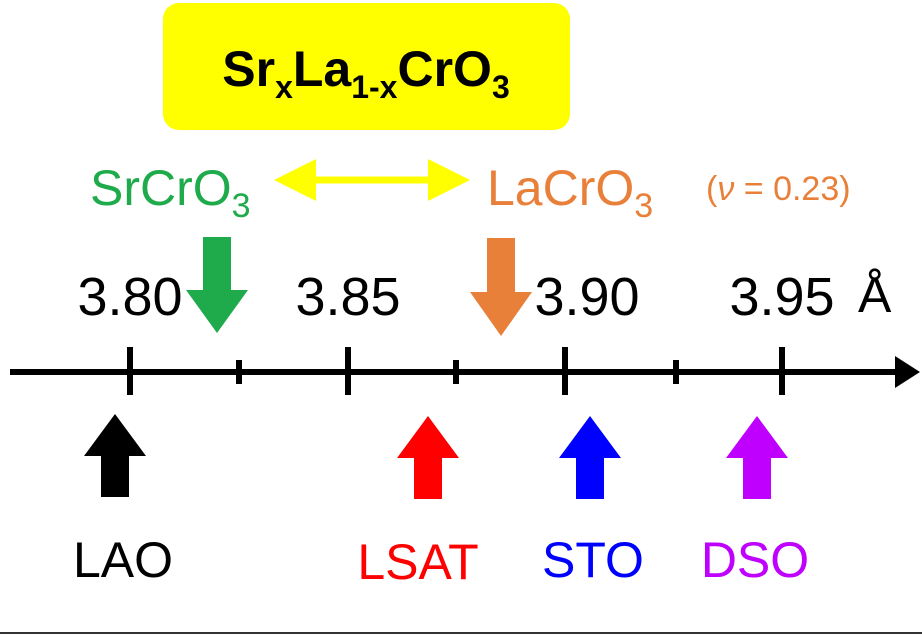 The width and height of the screenshot is (922, 641). I want to click on note-part: (, so click(712, 189).